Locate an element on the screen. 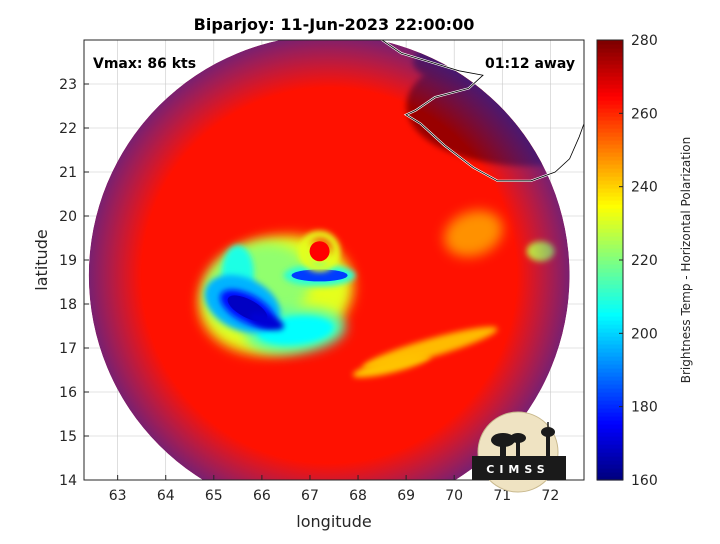  coastline-outline is located at coordinates (482, 111).